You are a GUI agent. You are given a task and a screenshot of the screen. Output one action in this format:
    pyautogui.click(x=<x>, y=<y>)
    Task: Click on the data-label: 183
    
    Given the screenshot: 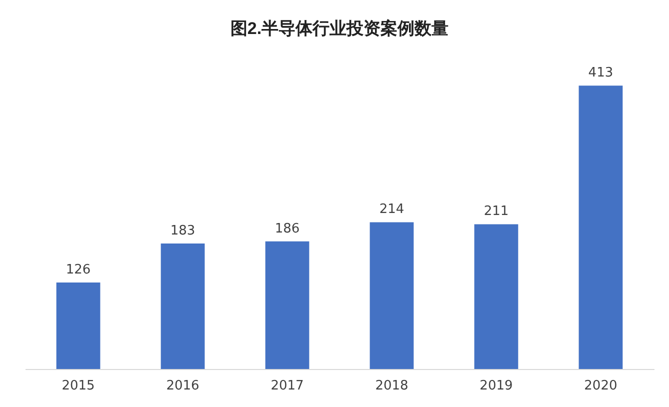 What is the action you would take?
    pyautogui.click(x=183, y=230)
    